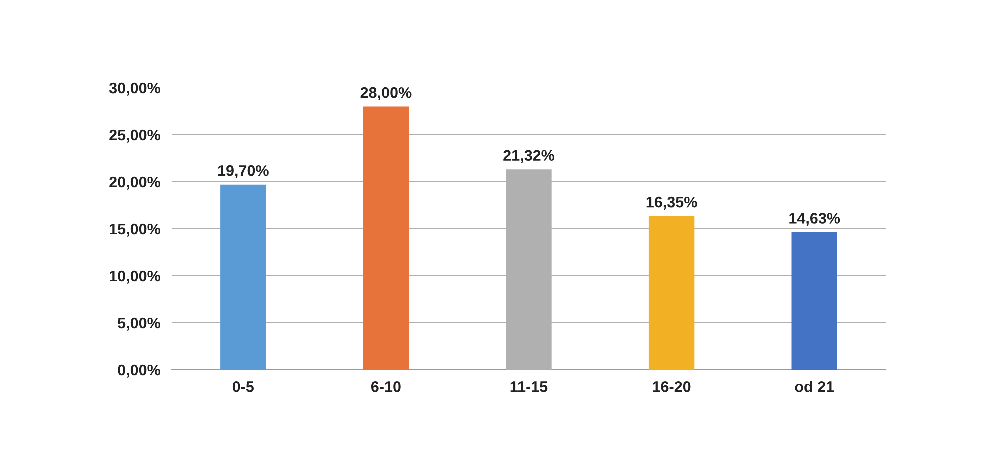  I want to click on x-tick-label: od 21, so click(814, 386).